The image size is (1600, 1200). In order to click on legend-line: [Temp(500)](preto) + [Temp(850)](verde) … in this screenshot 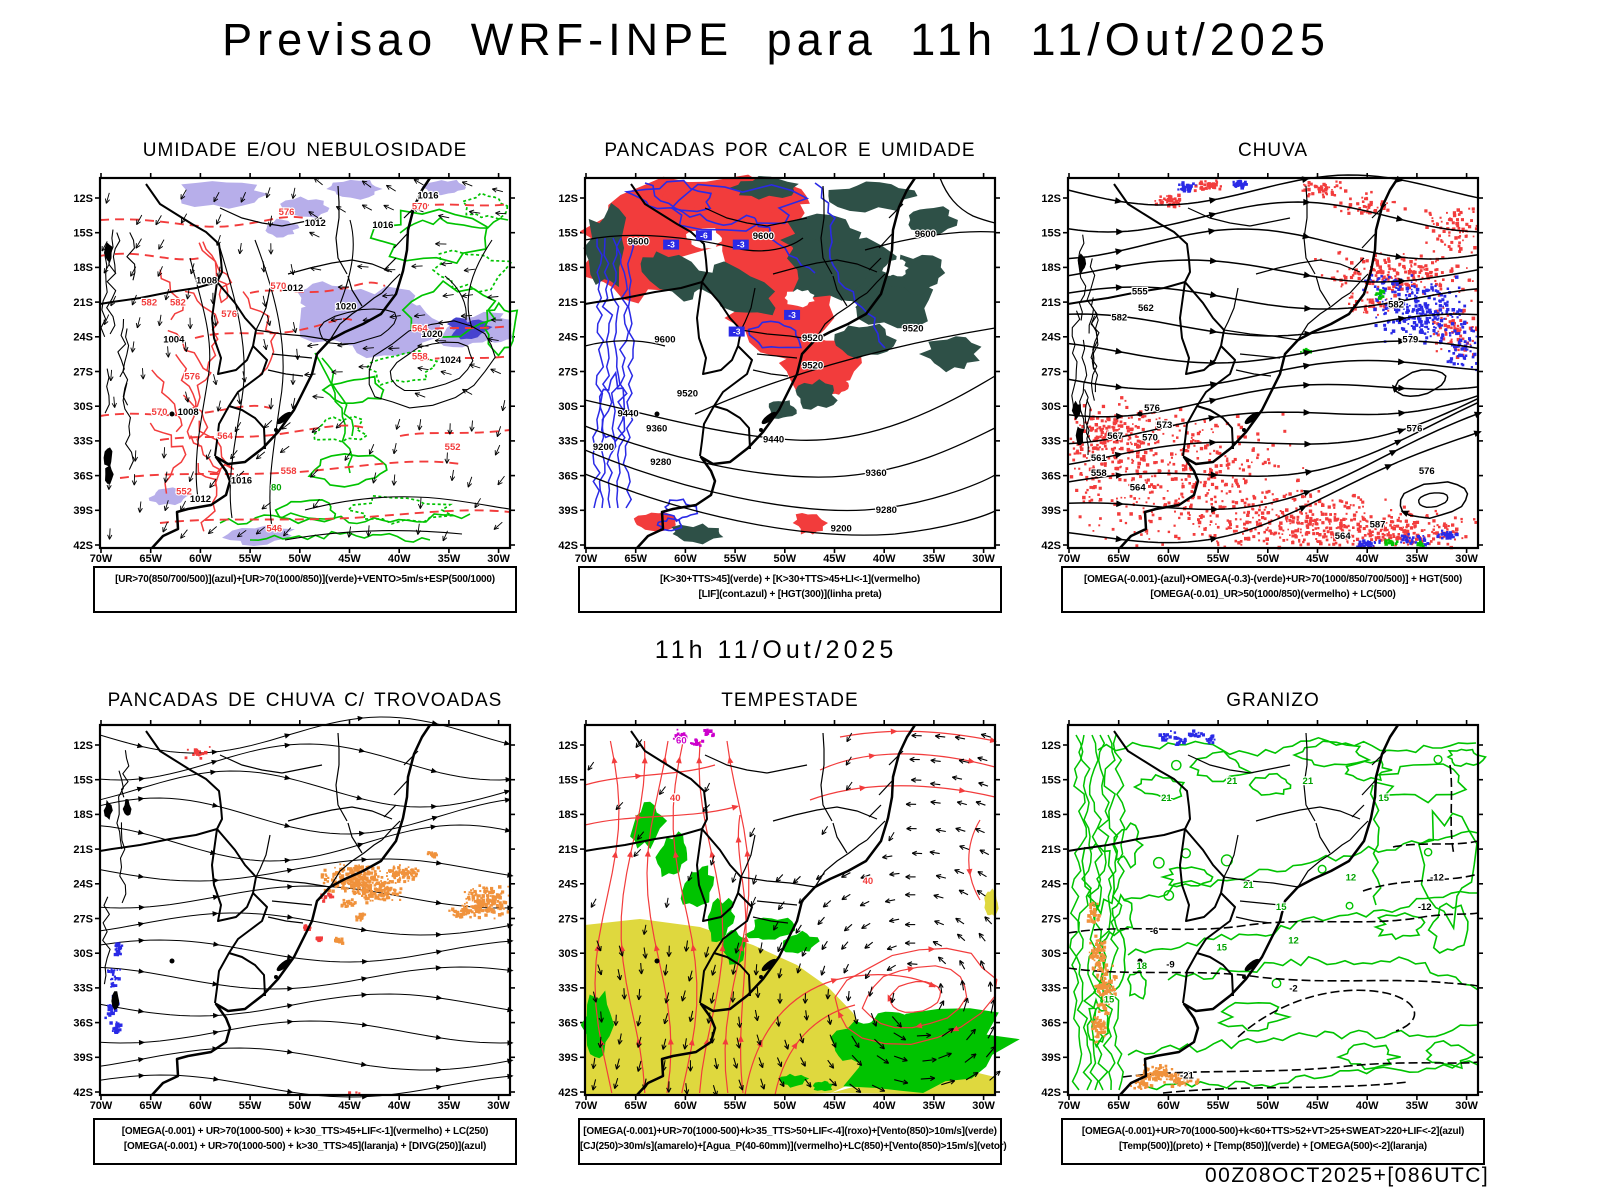, I will do `click(1273, 1146)`.